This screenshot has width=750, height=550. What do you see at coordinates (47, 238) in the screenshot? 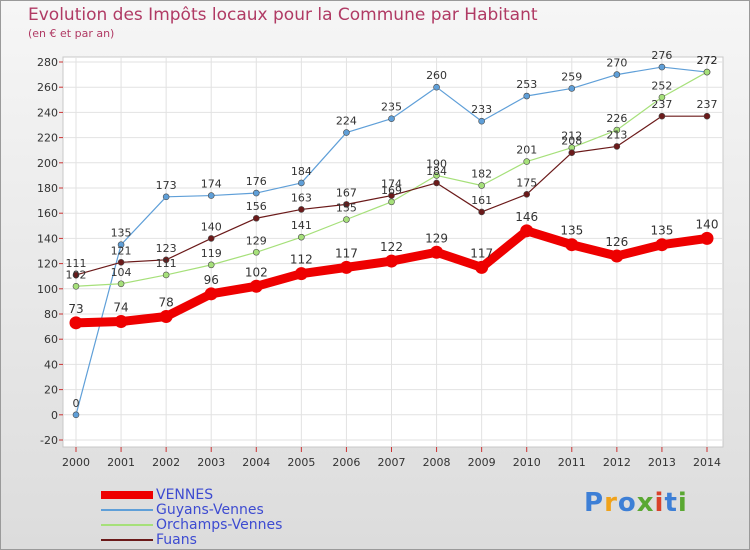
I see `y-tick-label: 140` at bounding box center [47, 238].